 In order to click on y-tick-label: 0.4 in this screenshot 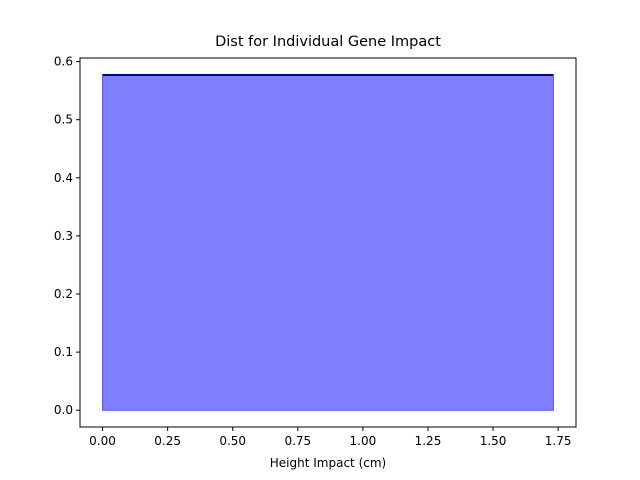, I will do `click(63, 178)`.